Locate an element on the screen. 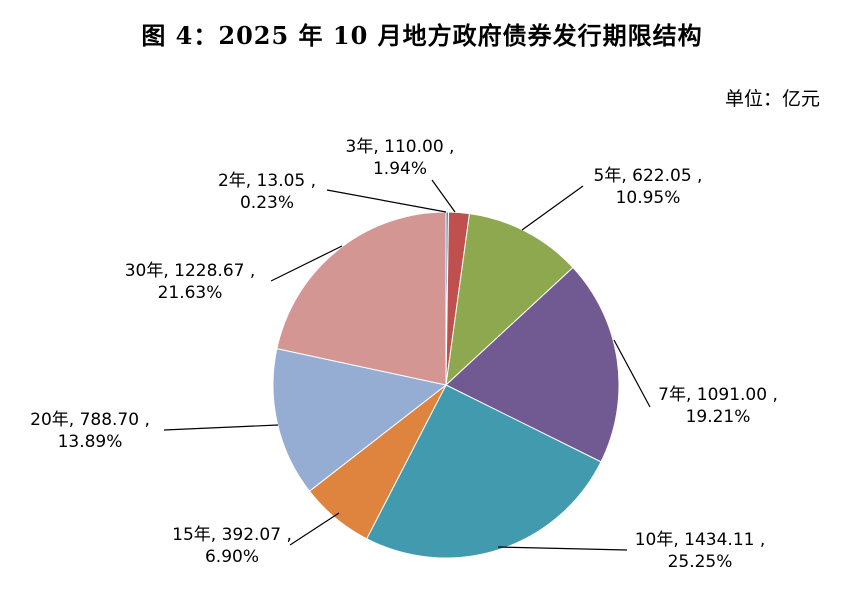  chart-title: 图 4：2025 年 10 月地方政府债券发行期限结构 is located at coordinates (422, 35).